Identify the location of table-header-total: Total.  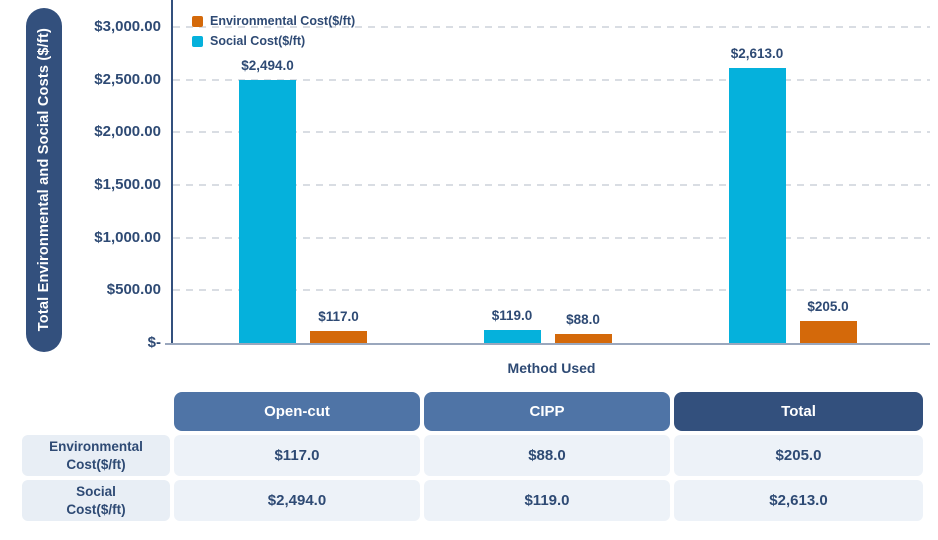
(798, 411).